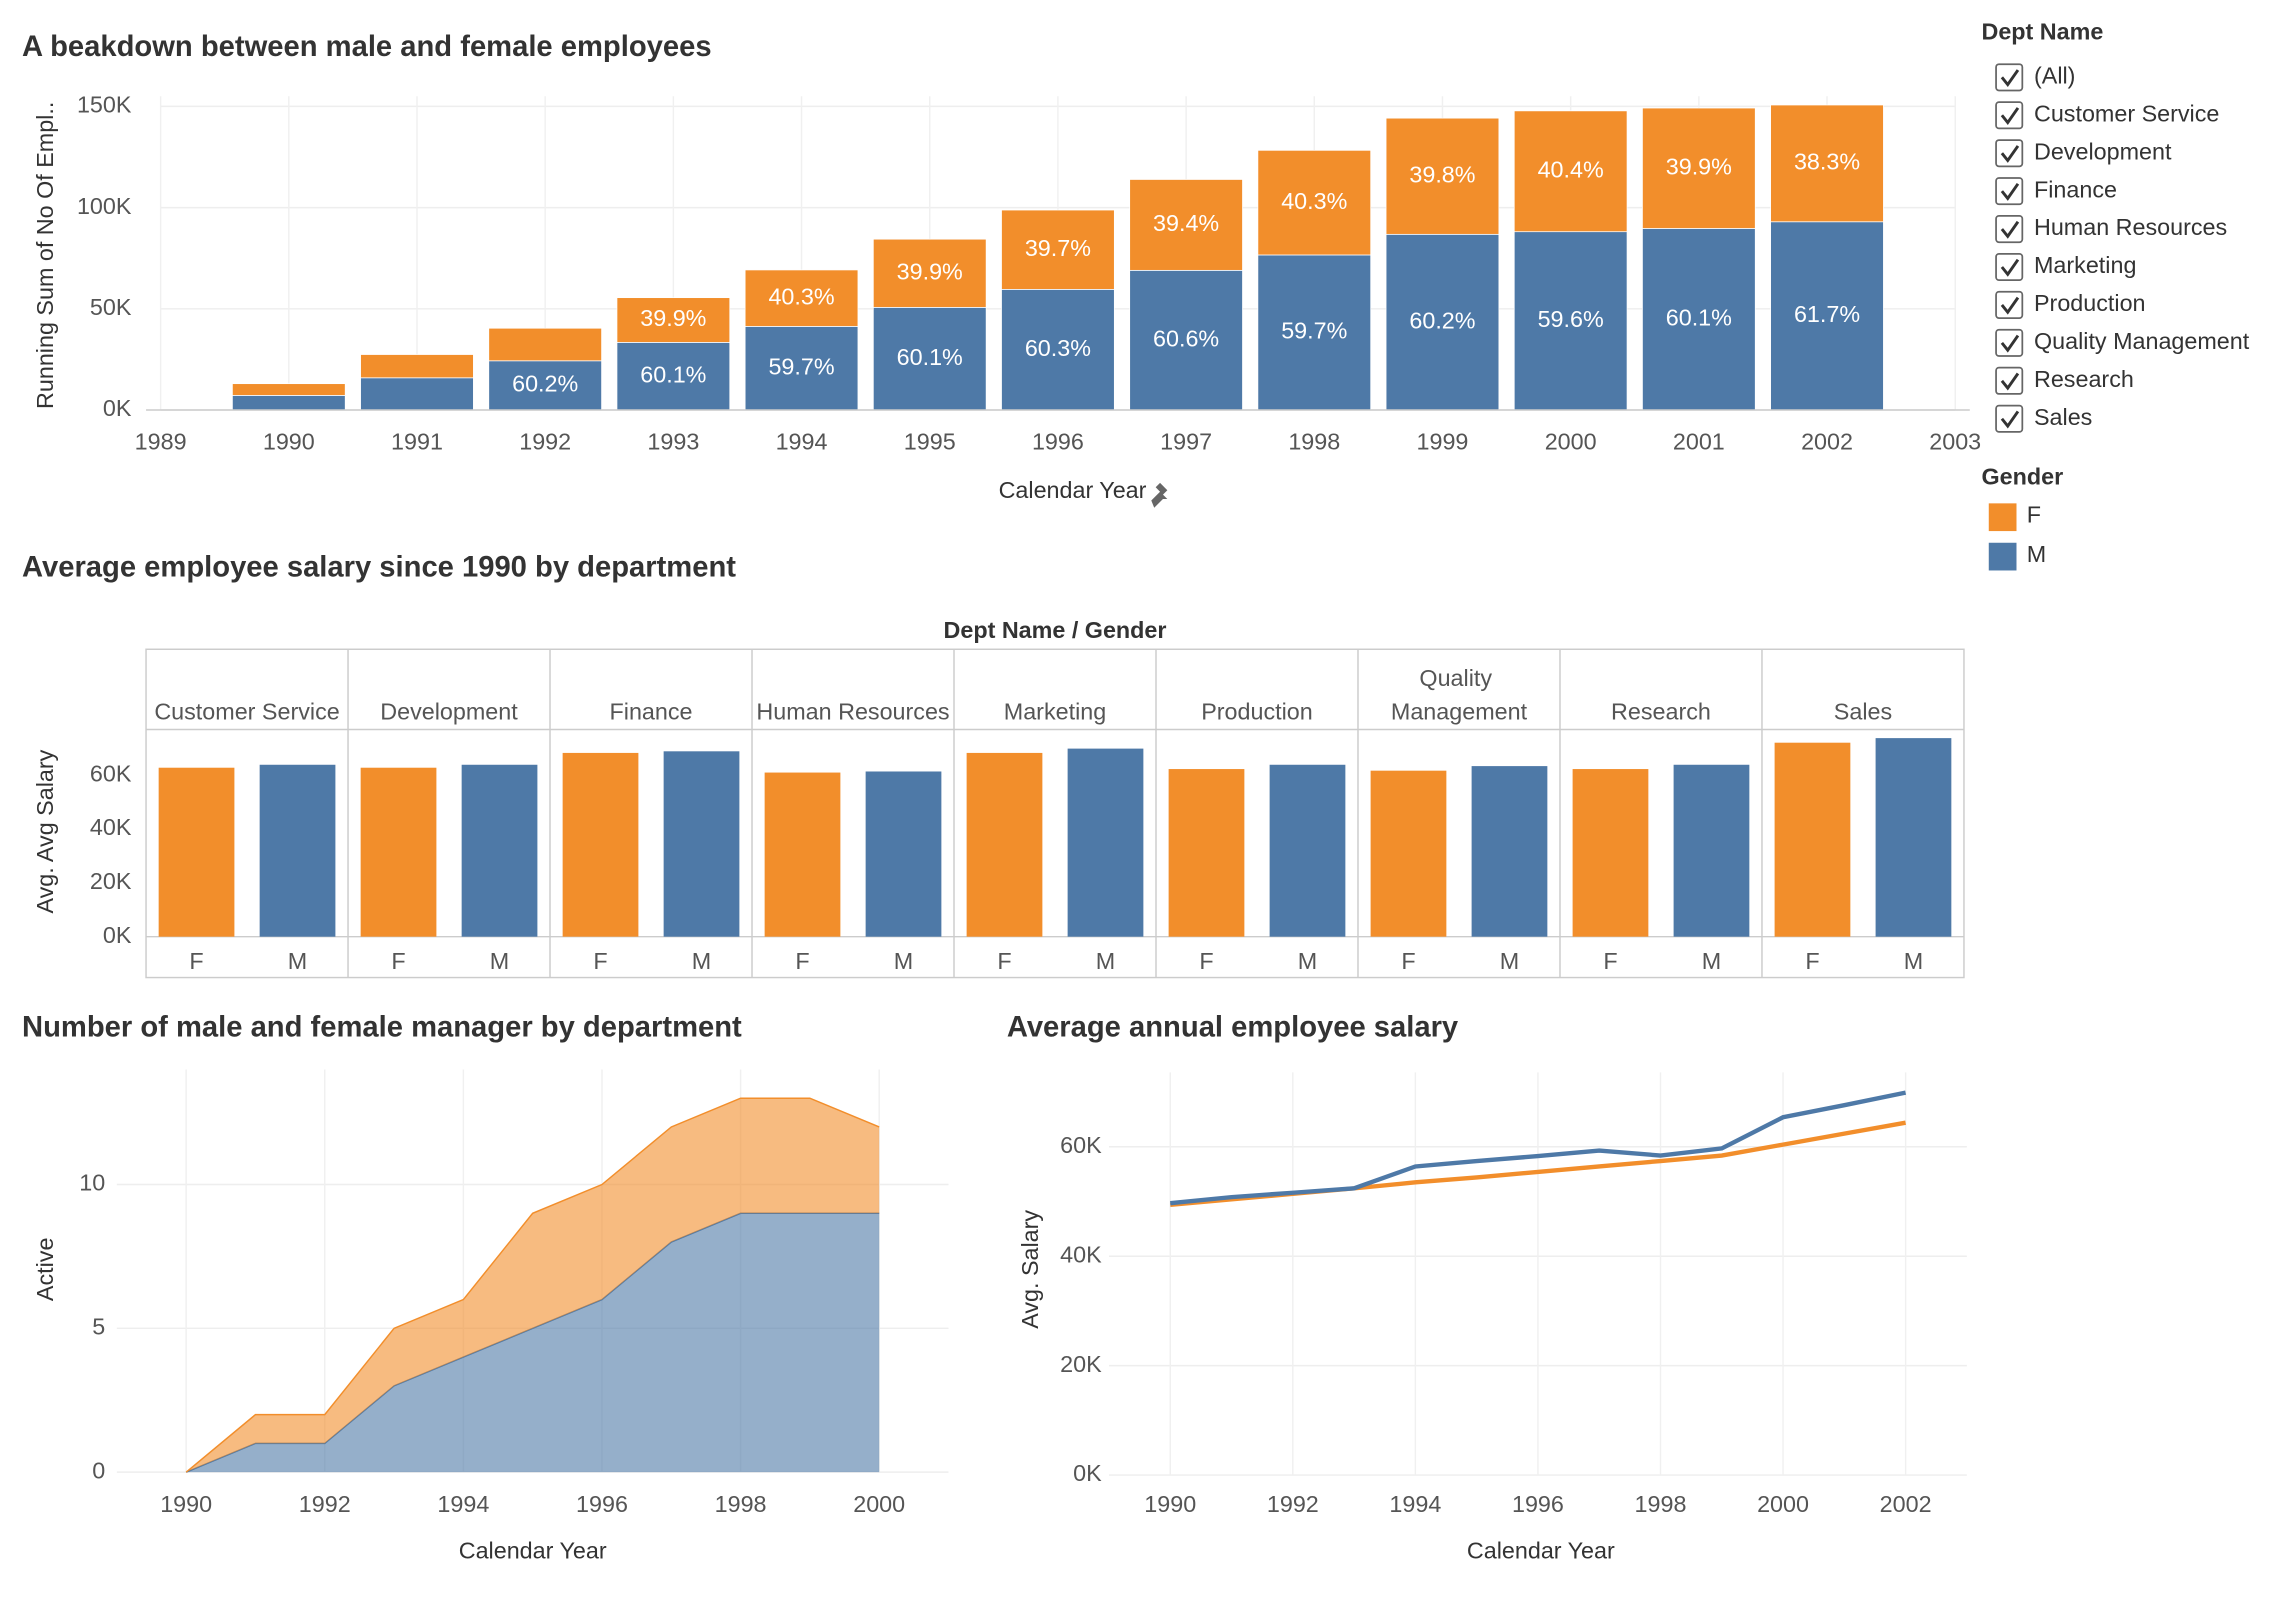  What do you see at coordinates (1233, 1027) in the screenshot?
I see `chart-title: Average annual employee salary` at bounding box center [1233, 1027].